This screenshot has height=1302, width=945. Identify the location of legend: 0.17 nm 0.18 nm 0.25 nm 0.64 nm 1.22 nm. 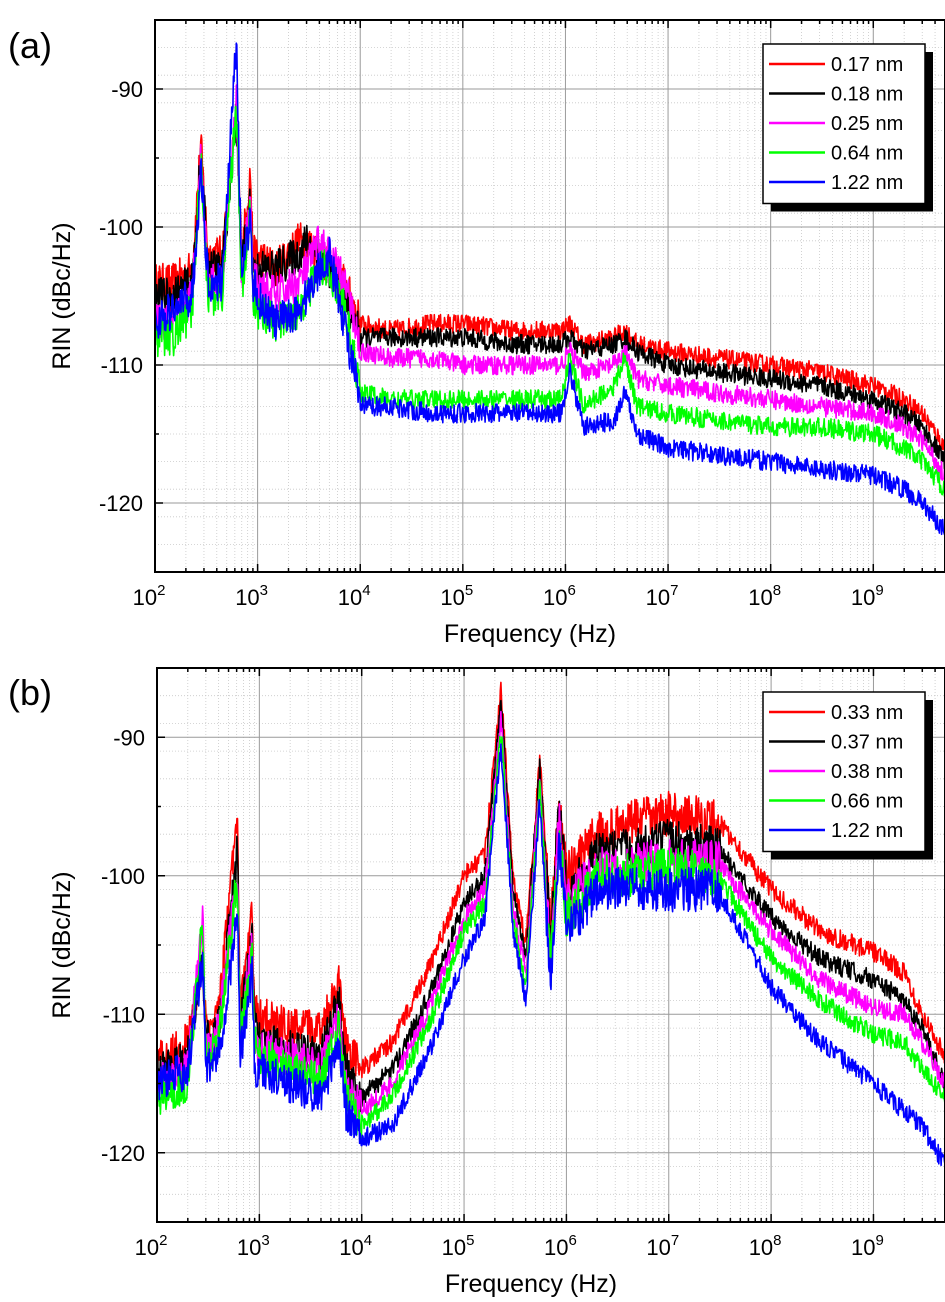
(847, 127).